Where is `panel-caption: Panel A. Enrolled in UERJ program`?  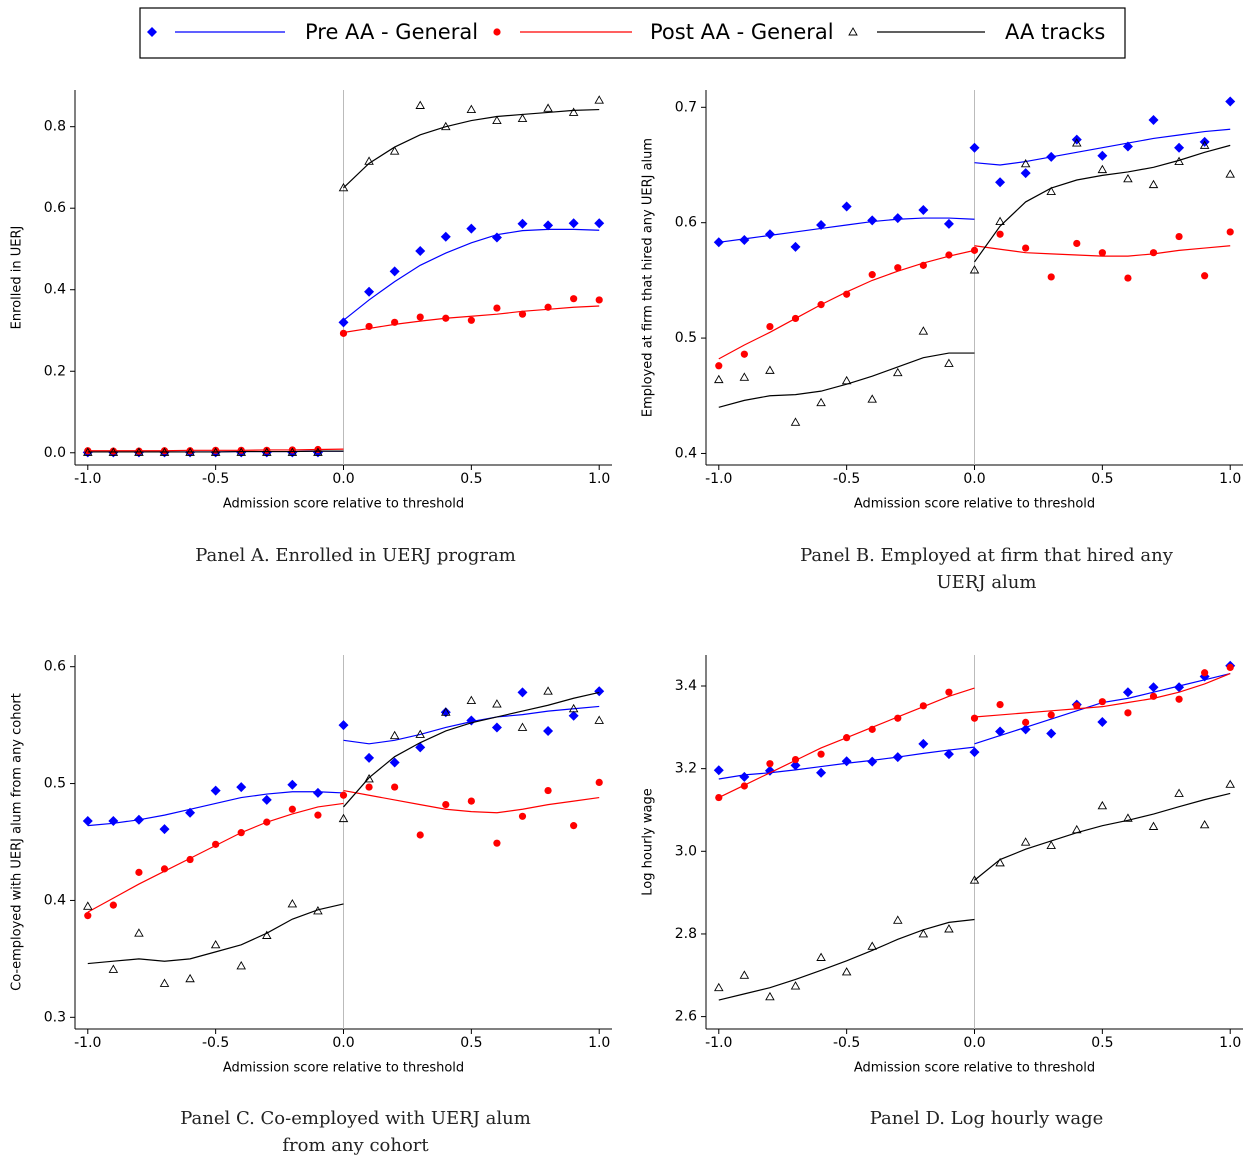 panel-caption: Panel A. Enrolled in UERJ program is located at coordinates (355, 555).